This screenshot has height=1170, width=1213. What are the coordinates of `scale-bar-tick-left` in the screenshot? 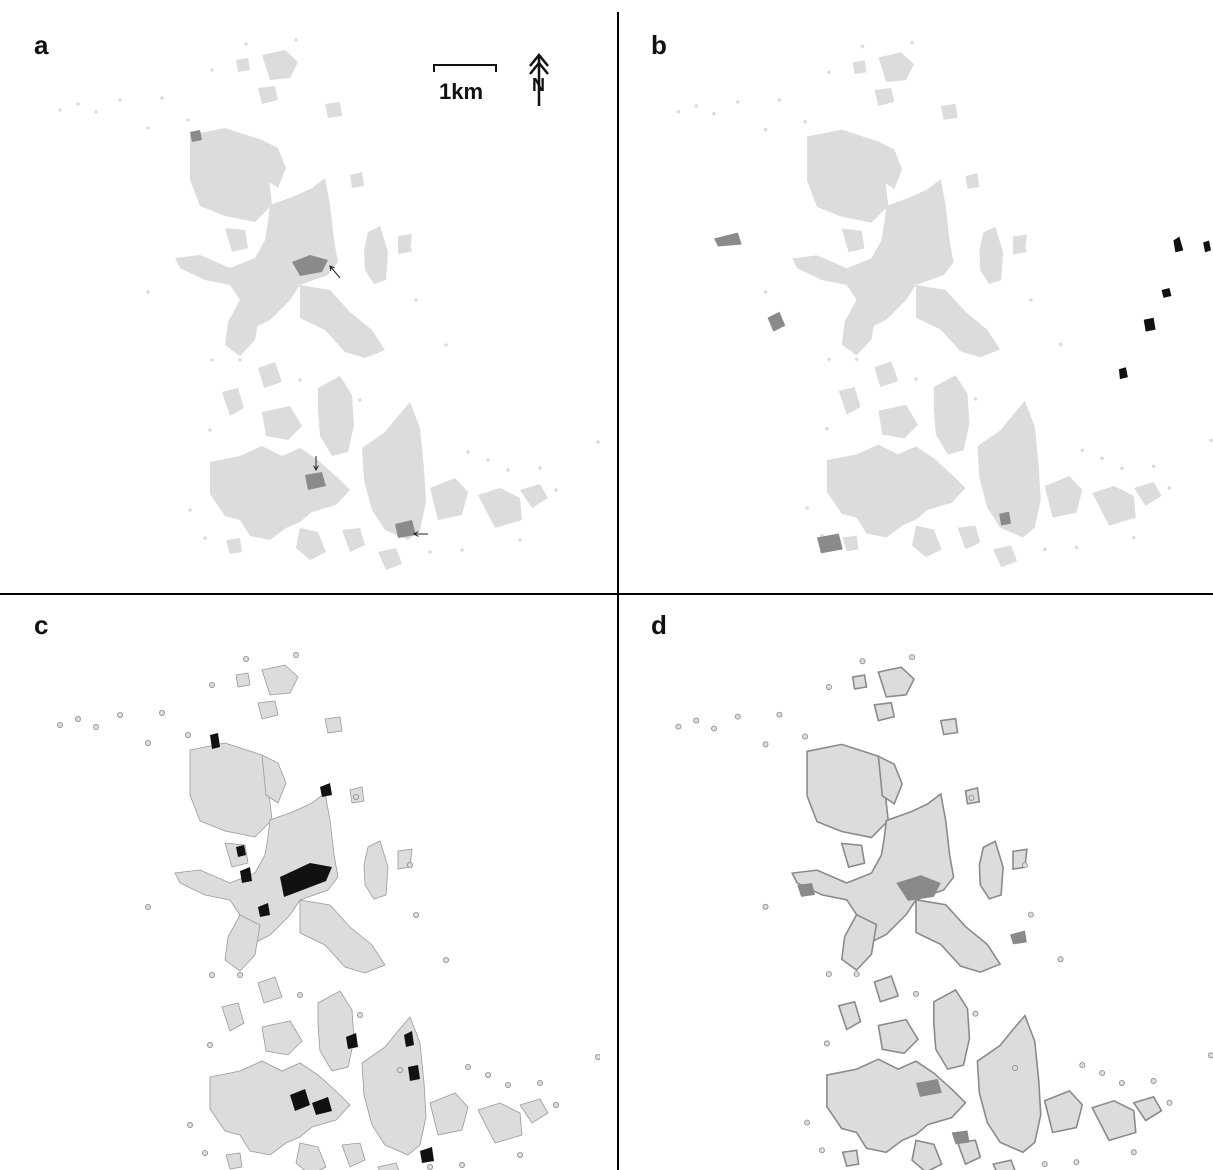 It's located at (434, 68).